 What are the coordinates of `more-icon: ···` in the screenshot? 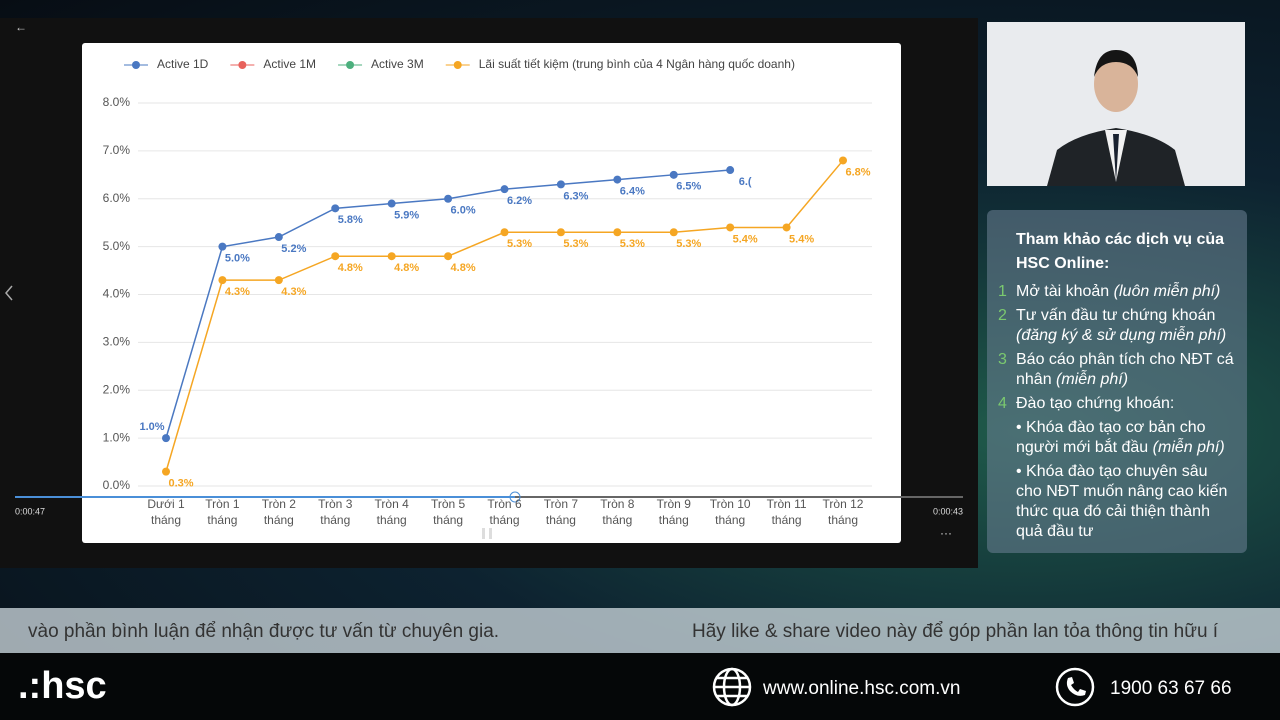 It's located at (946, 533).